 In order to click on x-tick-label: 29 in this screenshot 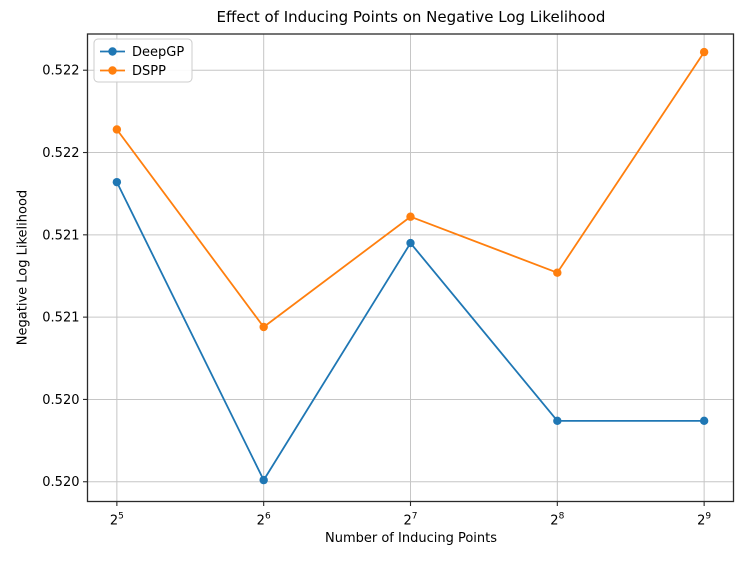, I will do `click(704, 520)`.